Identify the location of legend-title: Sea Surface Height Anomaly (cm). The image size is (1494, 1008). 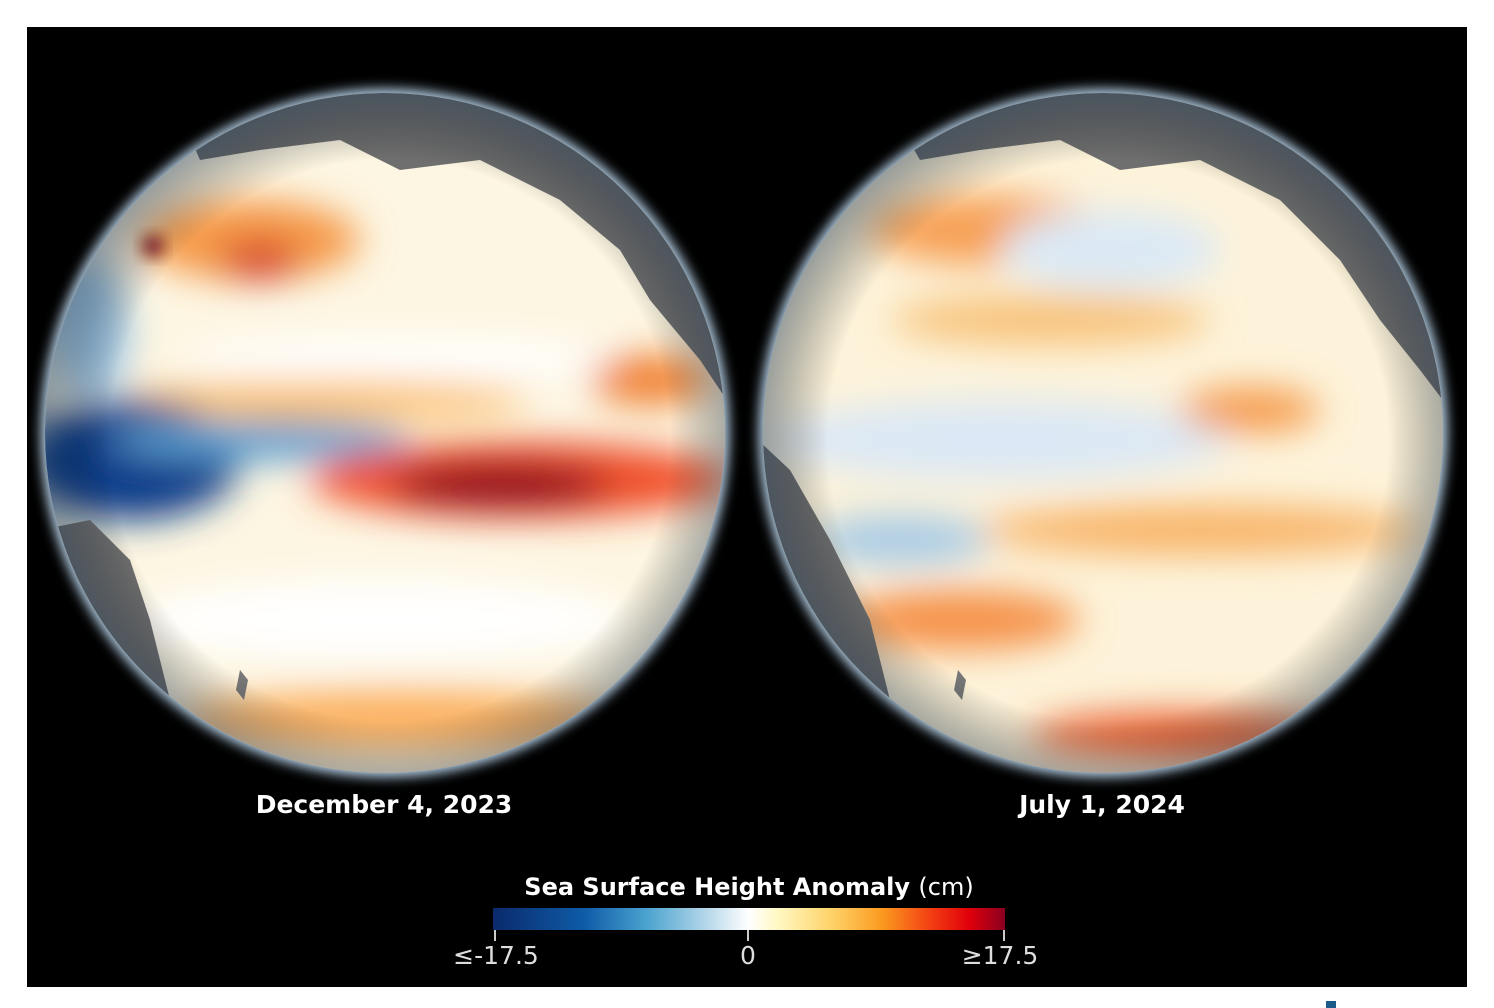
(749, 887).